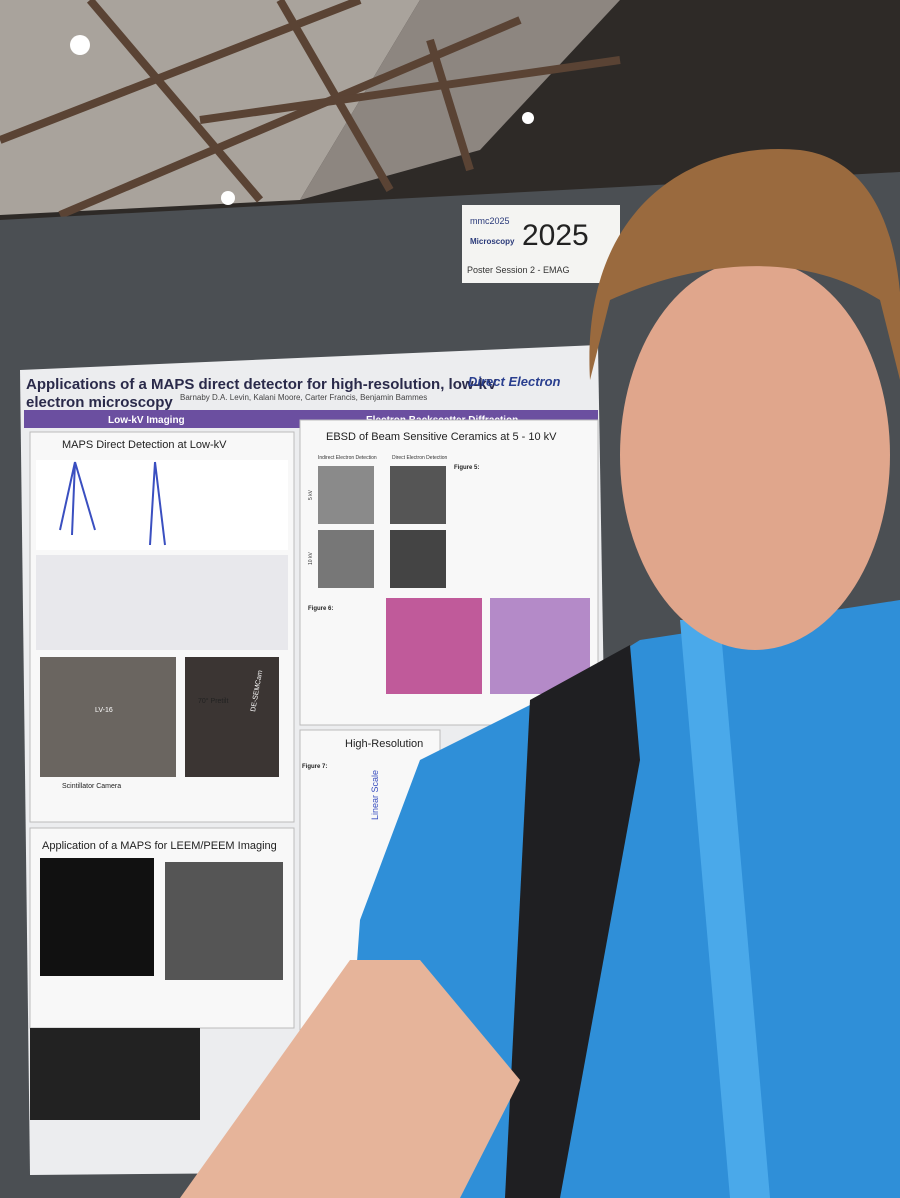 Image resolution: width=900 pixels, height=1198 pixels. Describe the element at coordinates (755, 455) in the screenshot. I see `face` at that location.